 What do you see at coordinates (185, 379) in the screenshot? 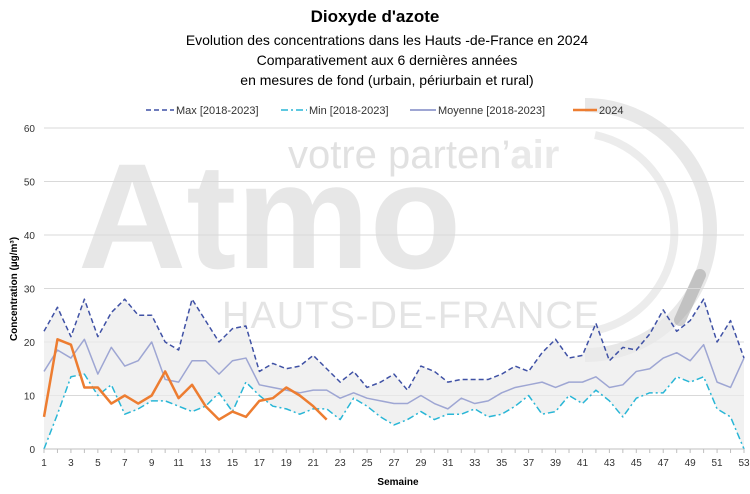
I see `series-line-2024` at bounding box center [185, 379].